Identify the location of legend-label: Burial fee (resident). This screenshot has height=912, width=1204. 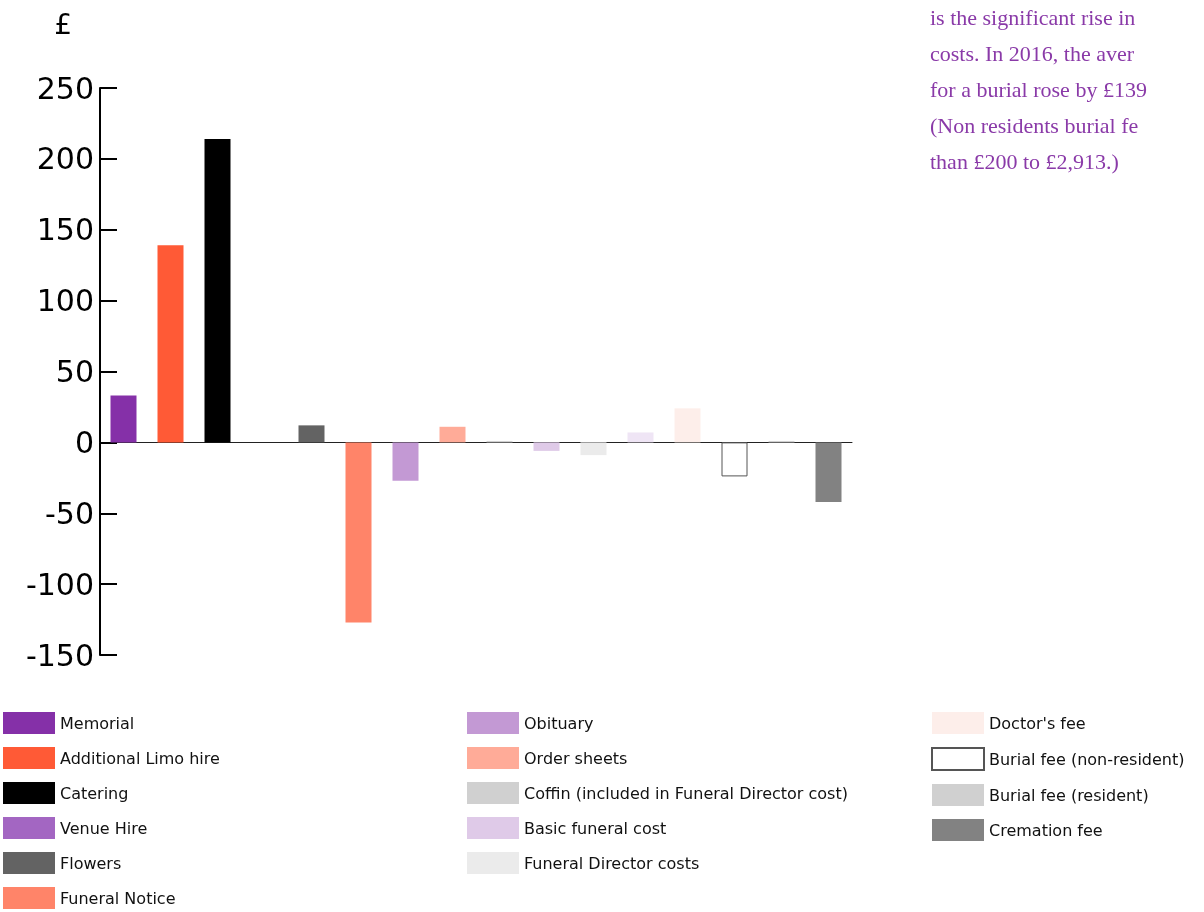
(1069, 795).